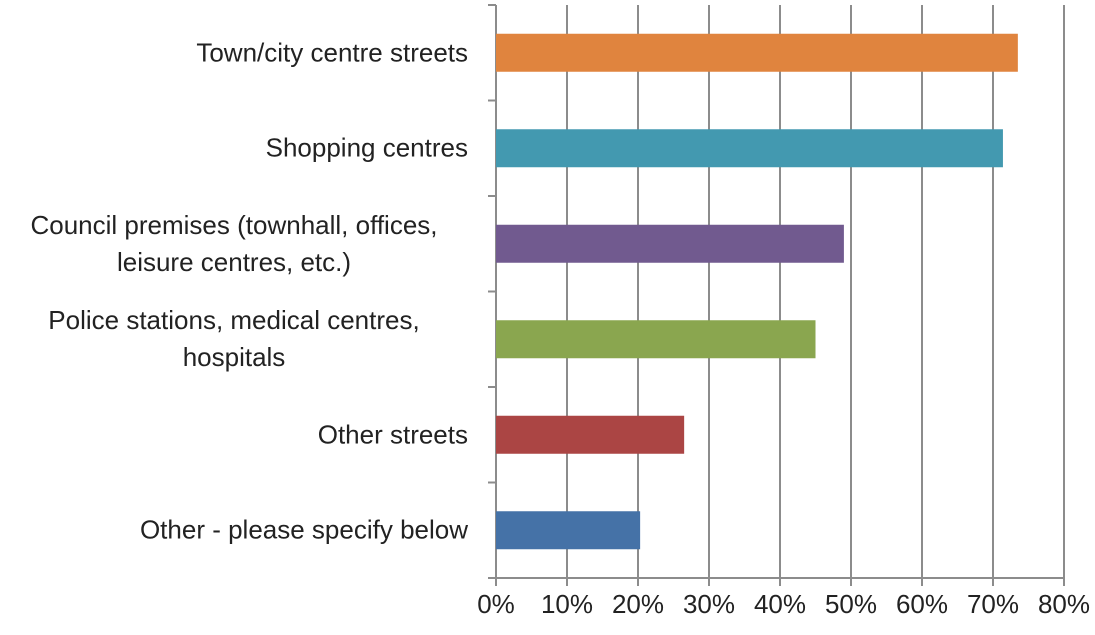  I want to click on x-tick-label: 70%, so click(993, 604).